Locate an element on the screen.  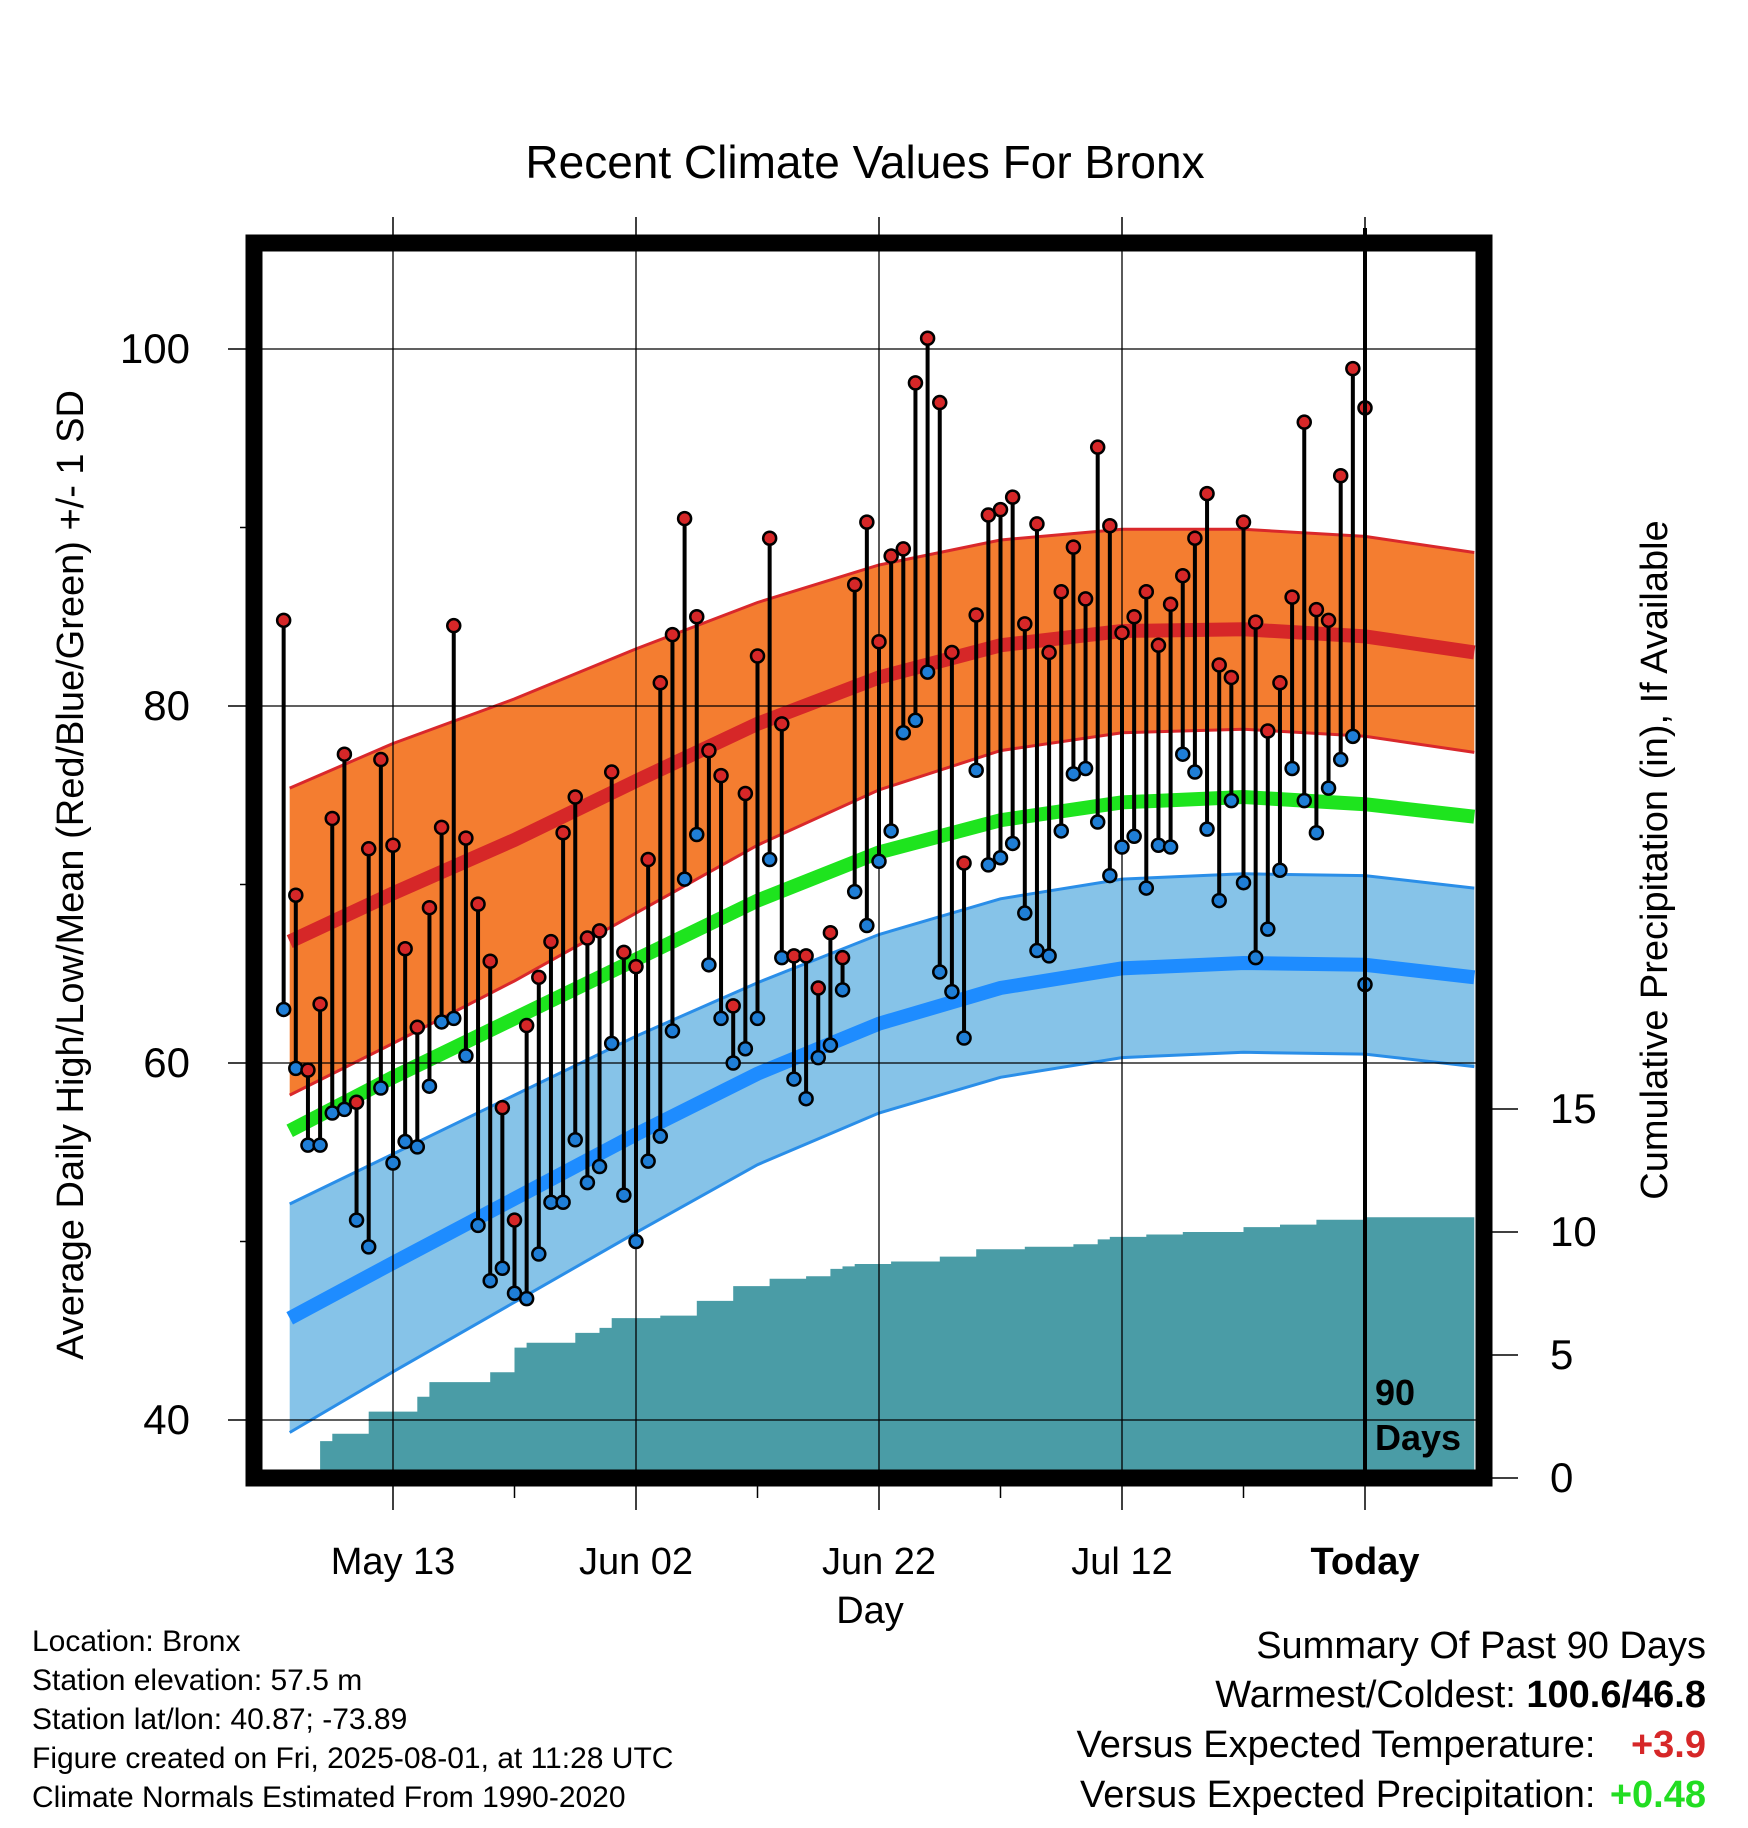
days-window-label: 90 is located at coordinates (1395, 1392).